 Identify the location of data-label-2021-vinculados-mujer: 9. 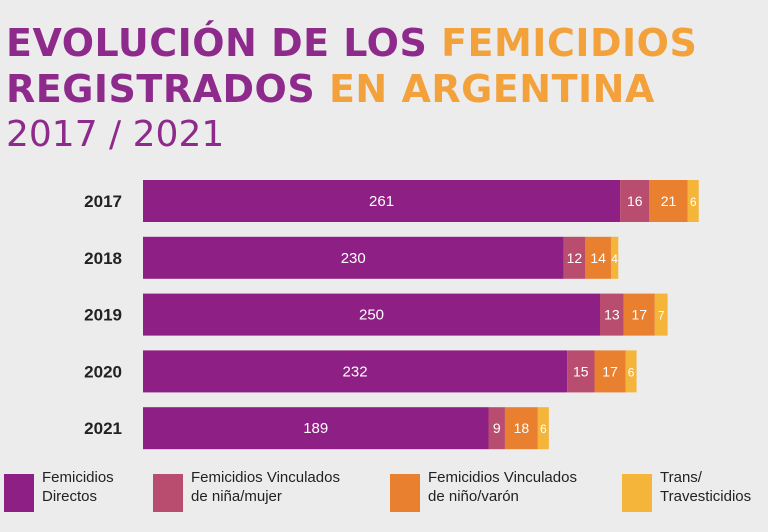
(497, 428).